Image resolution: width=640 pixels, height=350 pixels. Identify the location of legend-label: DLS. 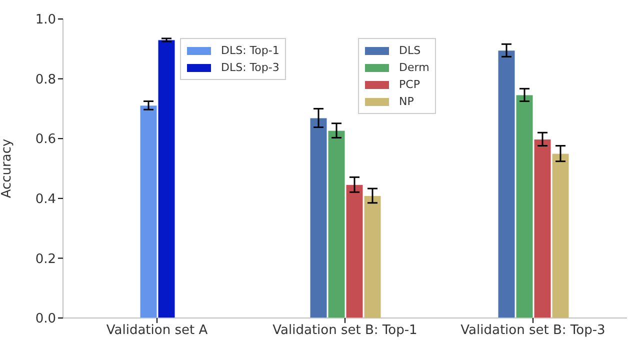
(410, 51).